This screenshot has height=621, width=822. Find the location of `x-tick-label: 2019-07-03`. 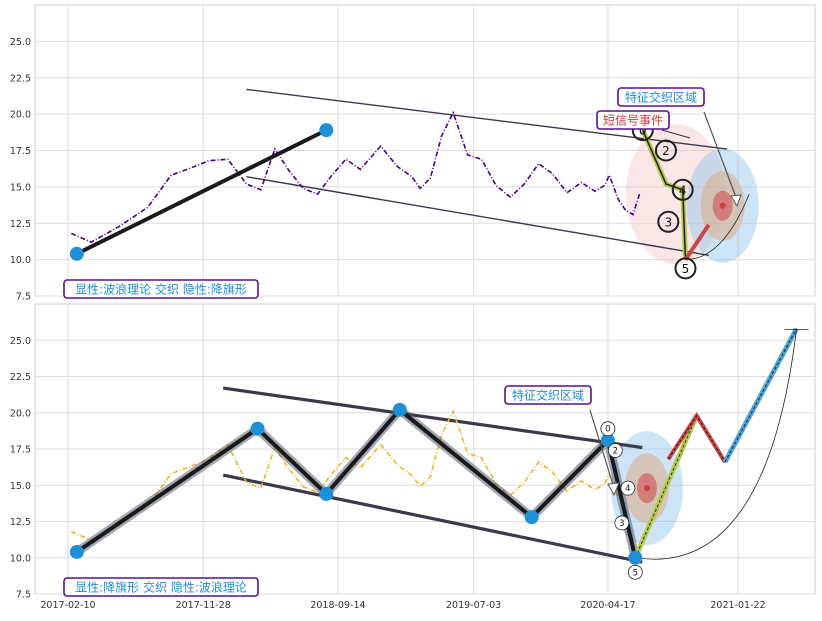

x-tick-label: 2019-07-03 is located at coordinates (473, 605).